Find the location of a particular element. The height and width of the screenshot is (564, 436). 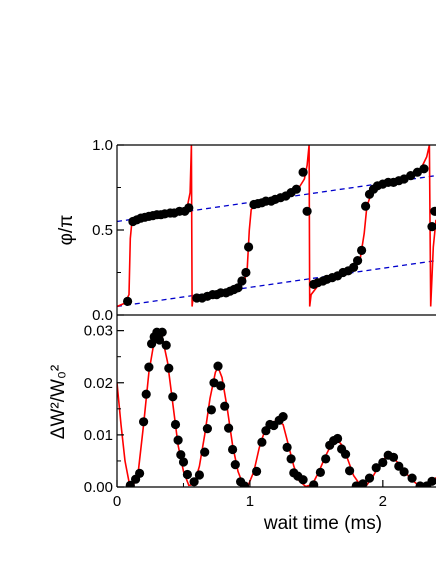

energy-y-ticks: 0.00 0.01 0.02 0.03 is located at coordinates (104, 409).